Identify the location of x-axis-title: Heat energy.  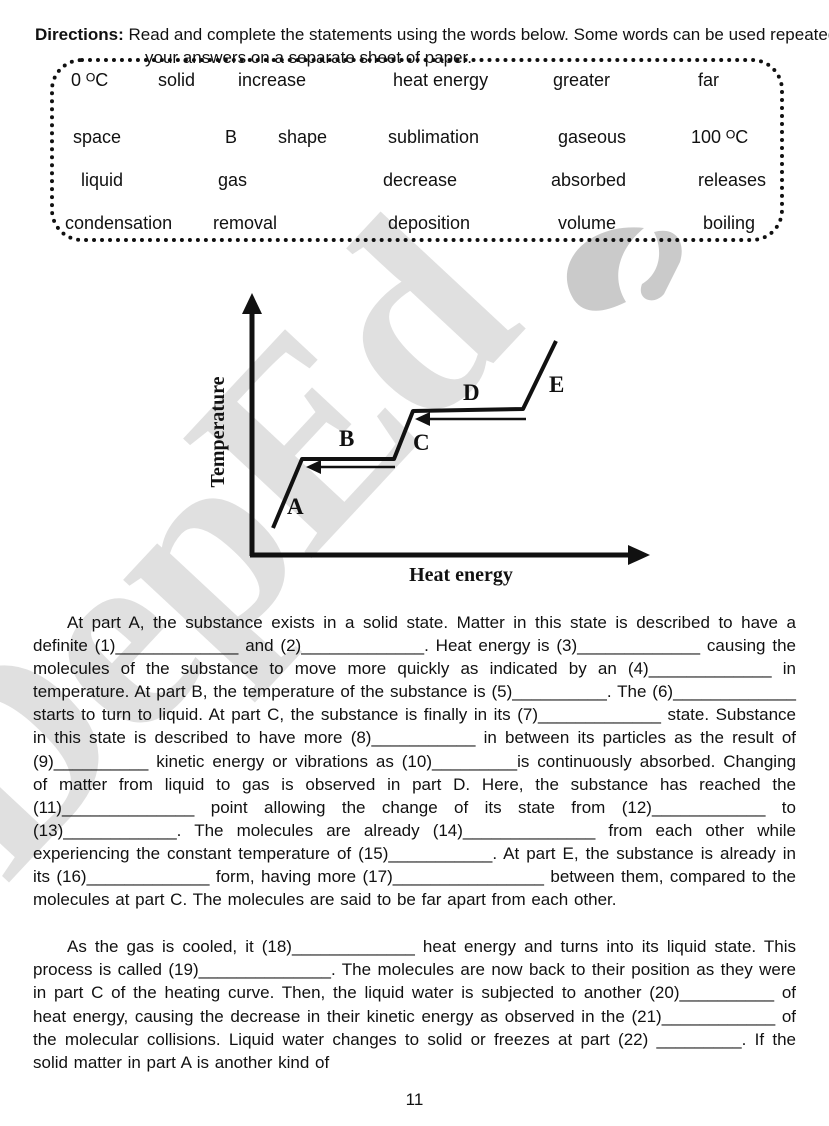
(461, 575).